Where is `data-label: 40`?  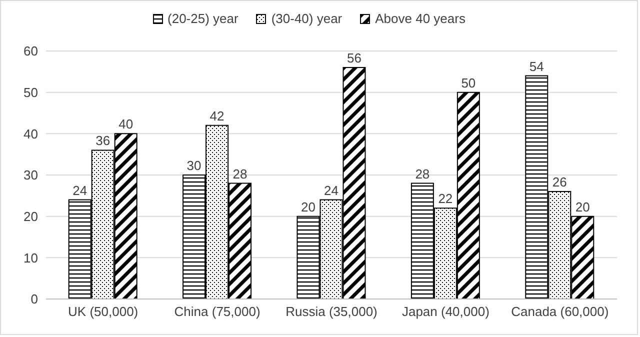
data-label: 40 is located at coordinates (126, 124).